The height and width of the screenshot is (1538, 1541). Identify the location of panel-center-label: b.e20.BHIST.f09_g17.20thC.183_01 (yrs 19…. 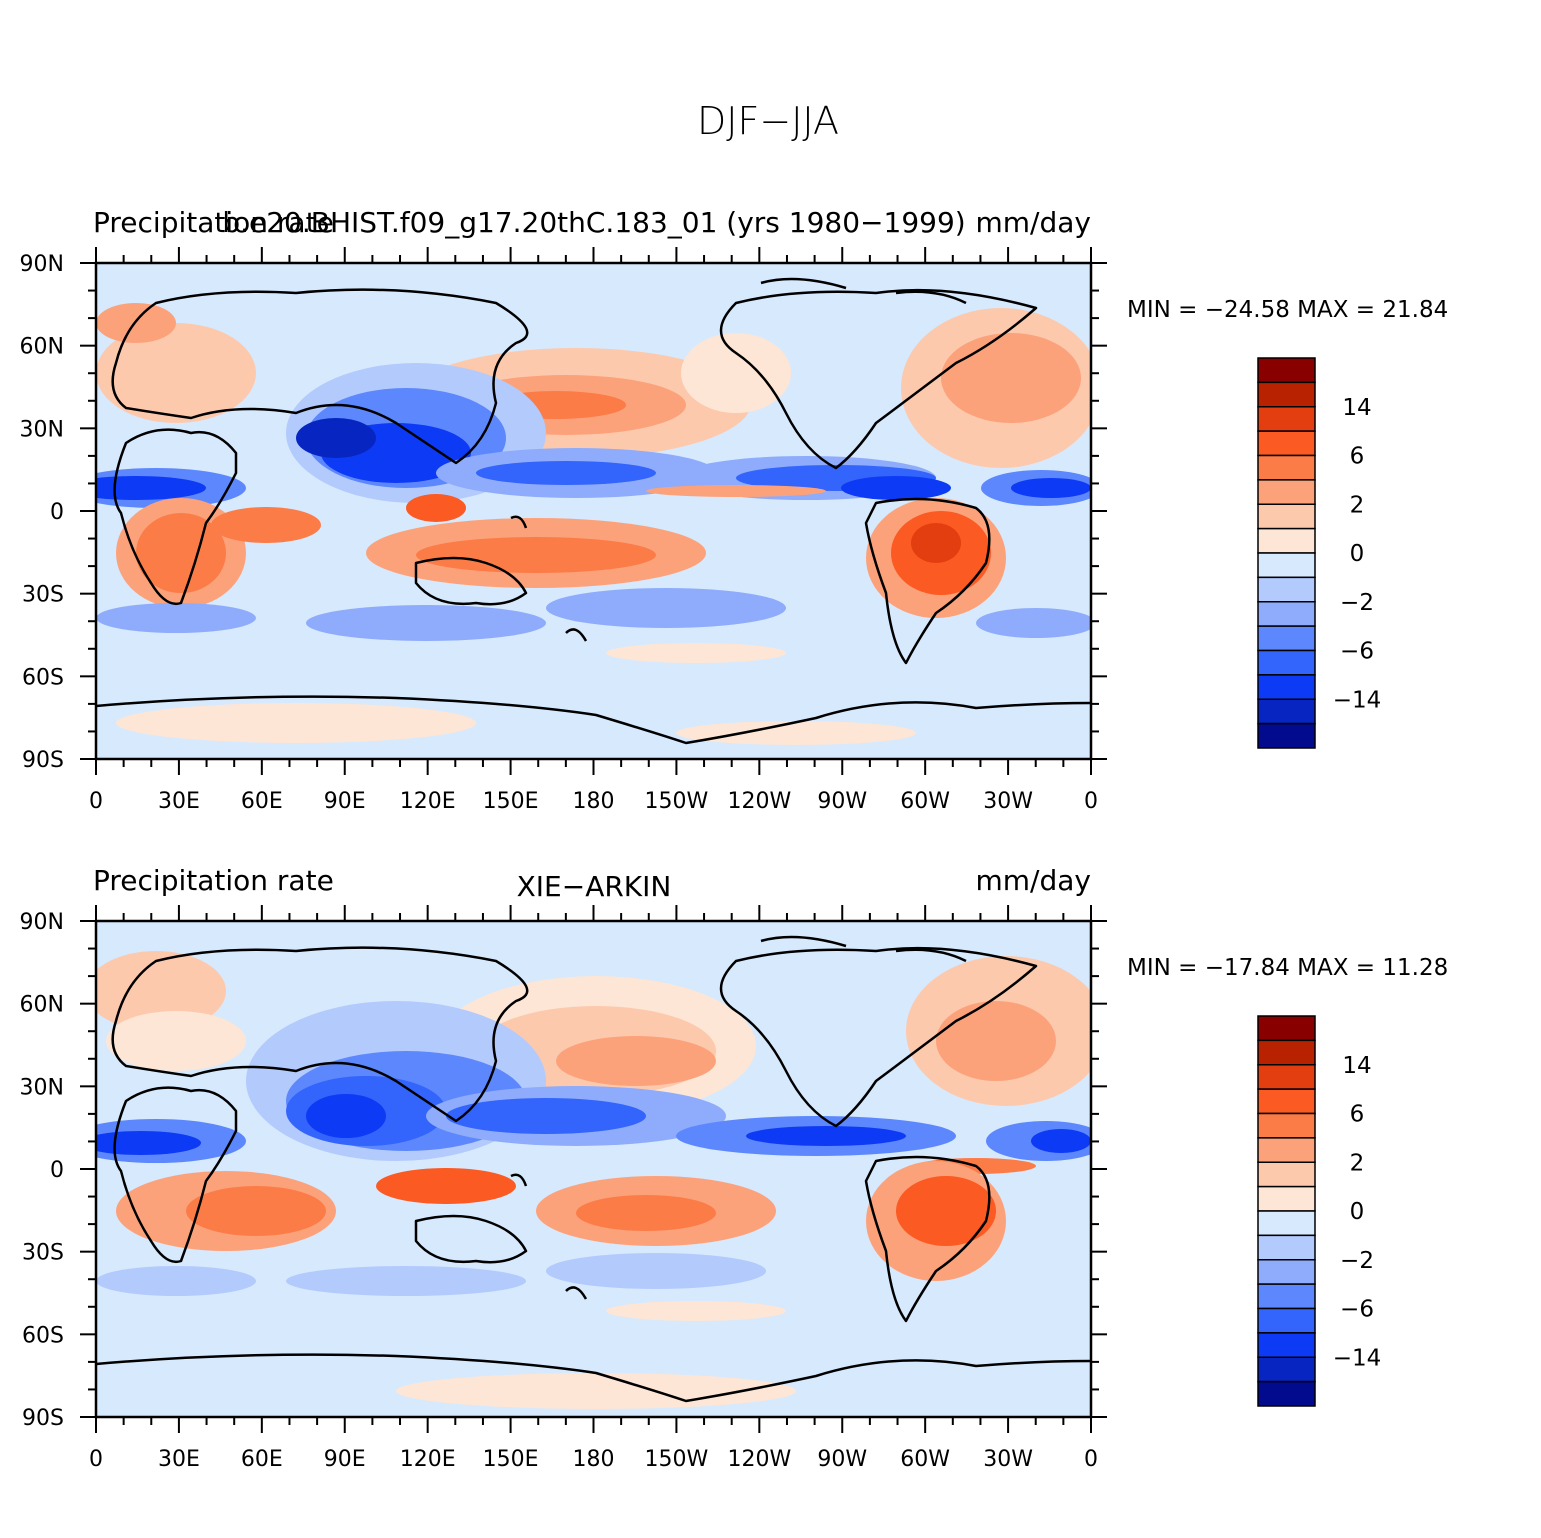
(593, 222).